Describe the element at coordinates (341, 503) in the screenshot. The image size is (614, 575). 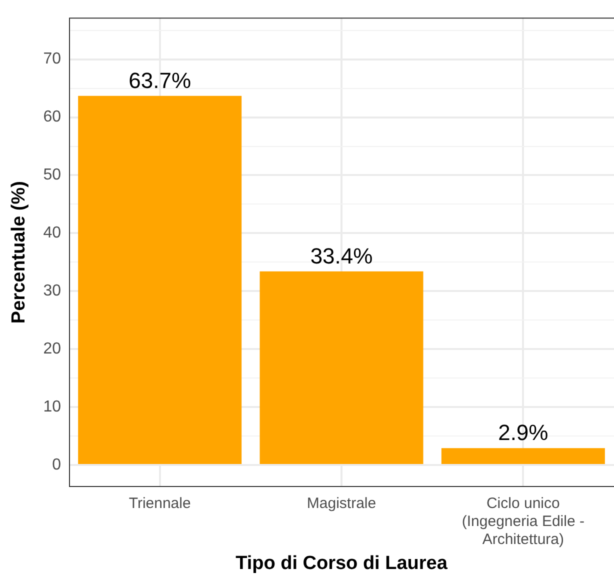
I see `x-tick-label: Magistrale` at that location.